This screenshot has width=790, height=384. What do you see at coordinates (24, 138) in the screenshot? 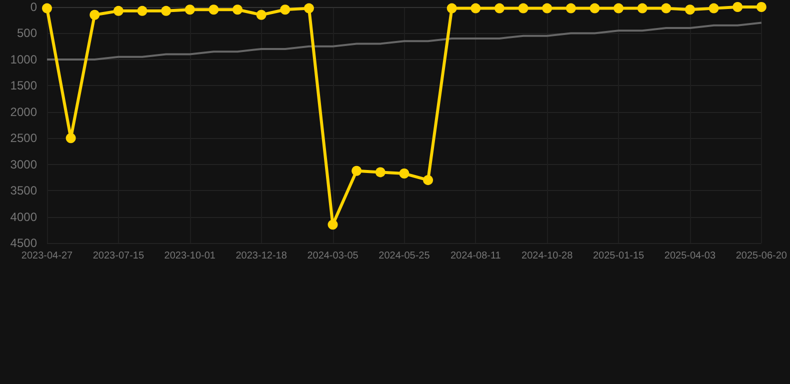
I see `y-tick-label: 2500` at bounding box center [24, 138].